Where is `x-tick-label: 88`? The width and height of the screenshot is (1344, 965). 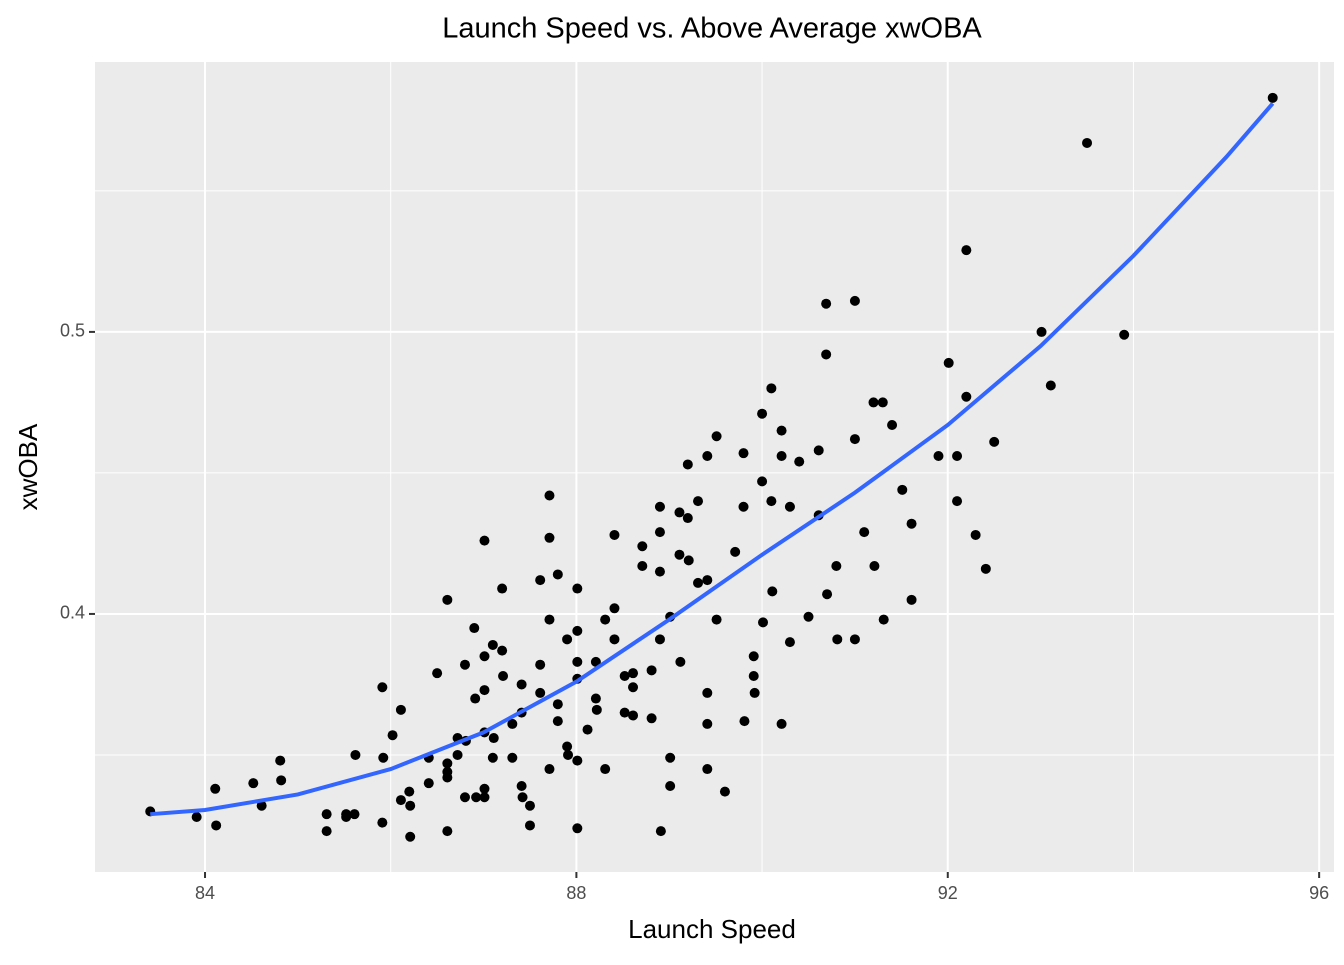
x-tick-label: 88 is located at coordinates (576, 893).